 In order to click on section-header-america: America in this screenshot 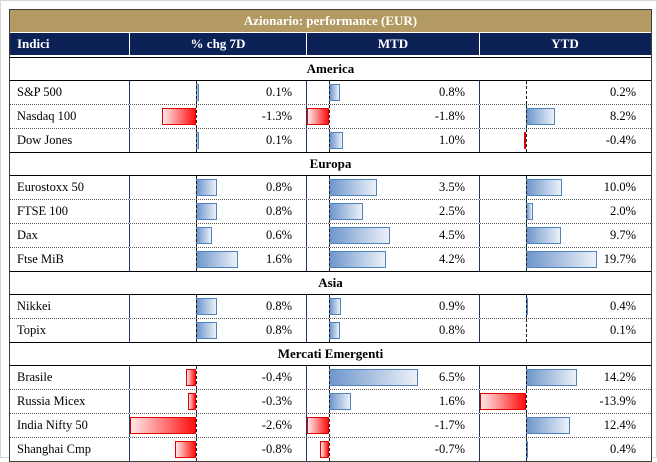, I will do `click(330, 69)`.